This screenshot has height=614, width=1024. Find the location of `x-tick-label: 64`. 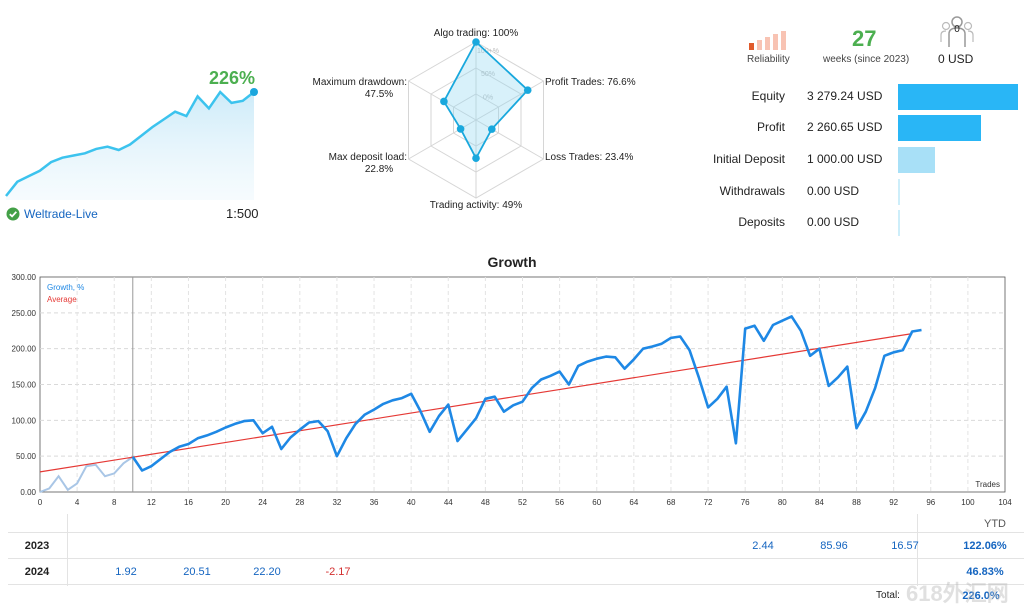

x-tick-label: 64 is located at coordinates (633, 502).